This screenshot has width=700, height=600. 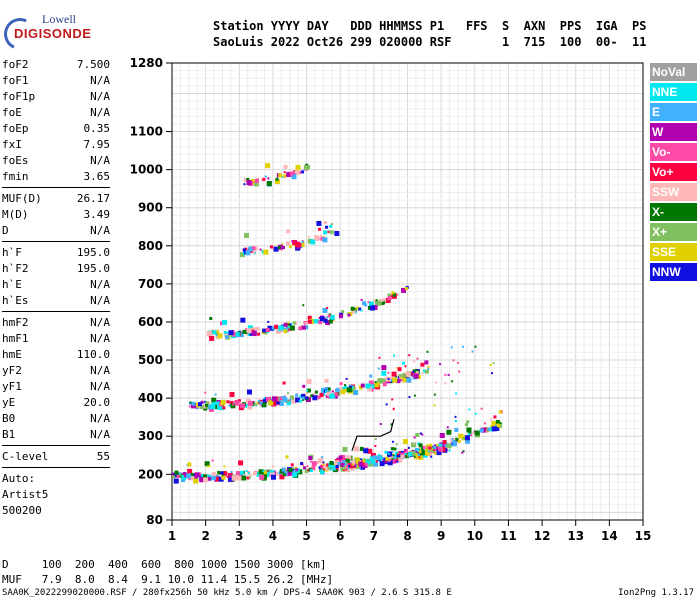 What do you see at coordinates (97, 144) in the screenshot?
I see `param-value: 7.95` at bounding box center [97, 144].